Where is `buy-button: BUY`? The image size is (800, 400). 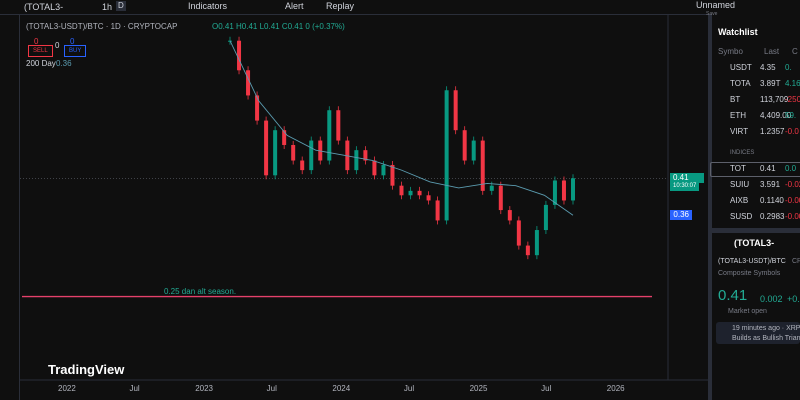 buy-button: BUY is located at coordinates (75, 51).